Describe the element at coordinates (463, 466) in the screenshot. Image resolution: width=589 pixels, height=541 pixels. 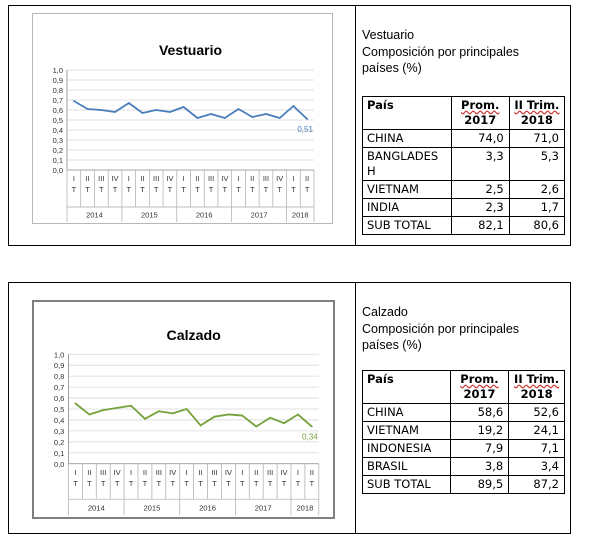
I see `table-row: BRASIL 3,8 3,4` at that location.